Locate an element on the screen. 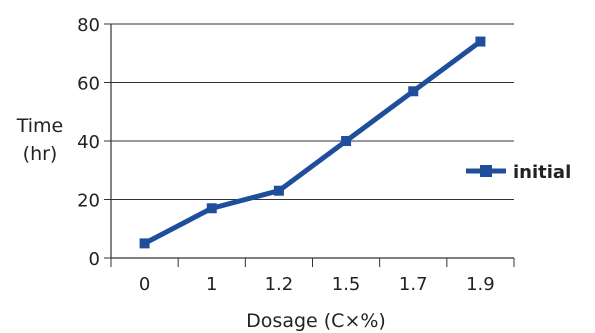 The width and height of the screenshot is (595, 333). x-tick-label-1.2: 1.2 is located at coordinates (279, 284).